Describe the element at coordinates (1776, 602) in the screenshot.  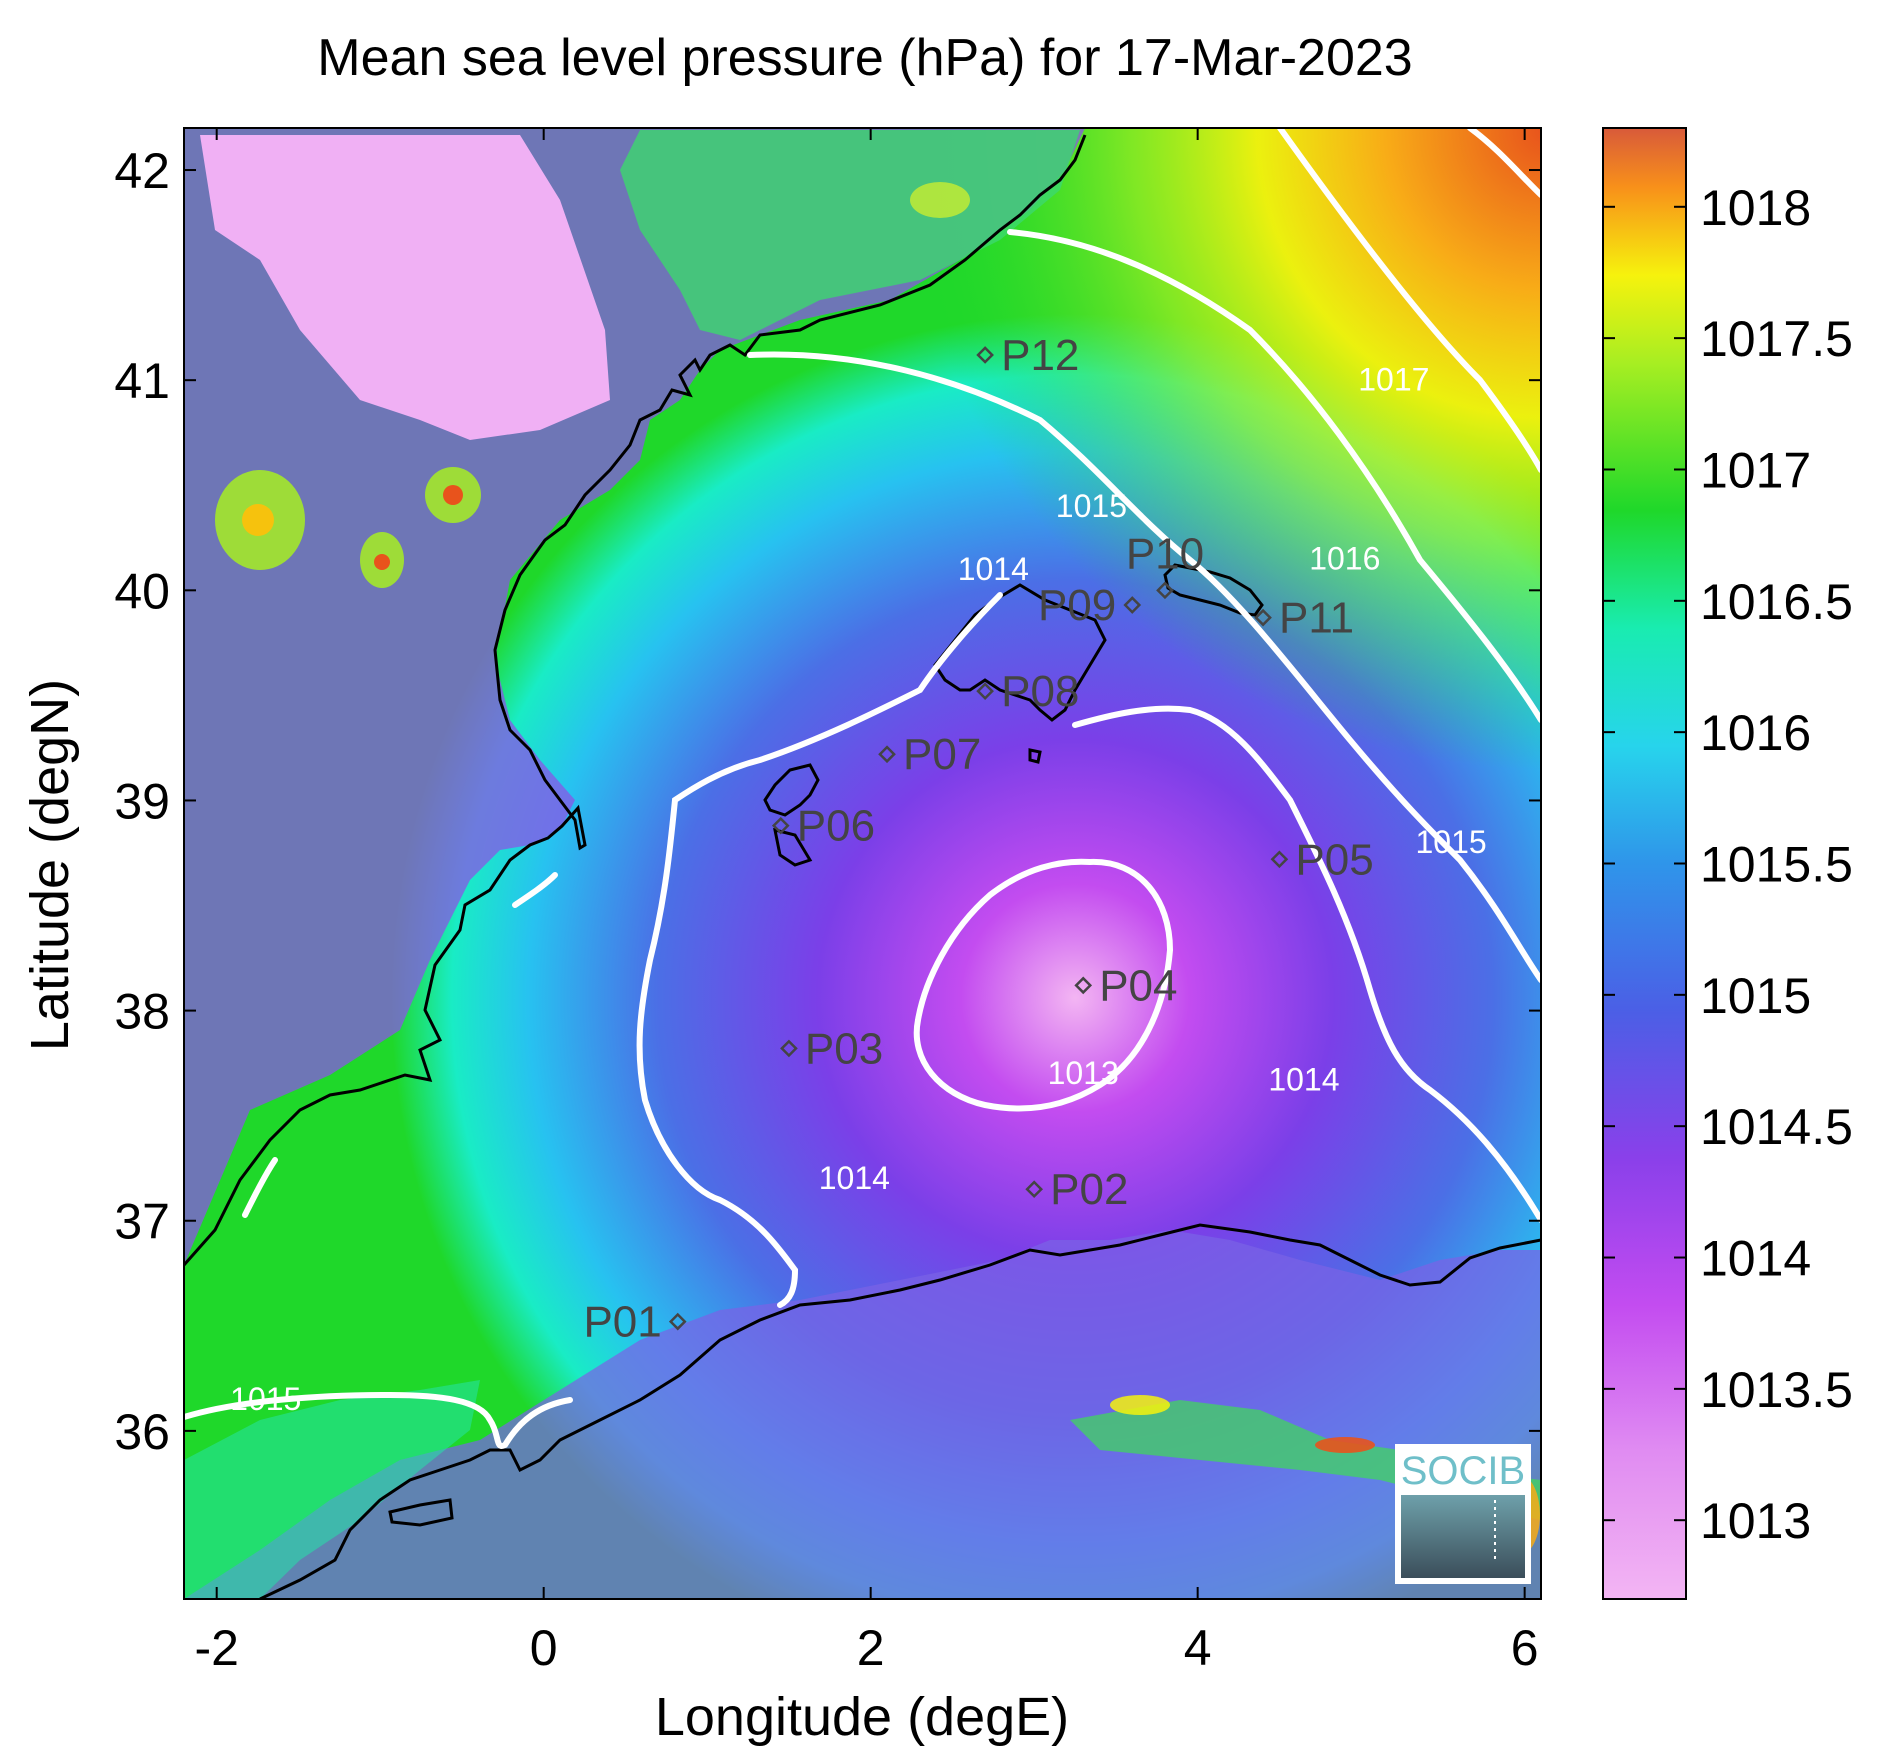
I see `colorbar-tick-label: 1016.5` at that location.